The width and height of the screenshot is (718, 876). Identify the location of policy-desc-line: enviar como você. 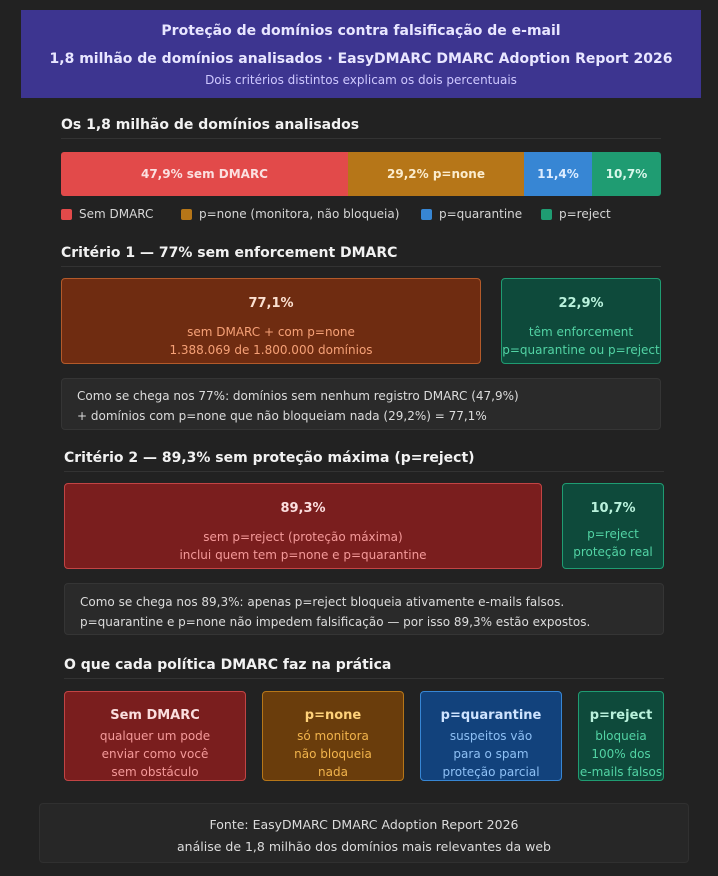
(155, 754).